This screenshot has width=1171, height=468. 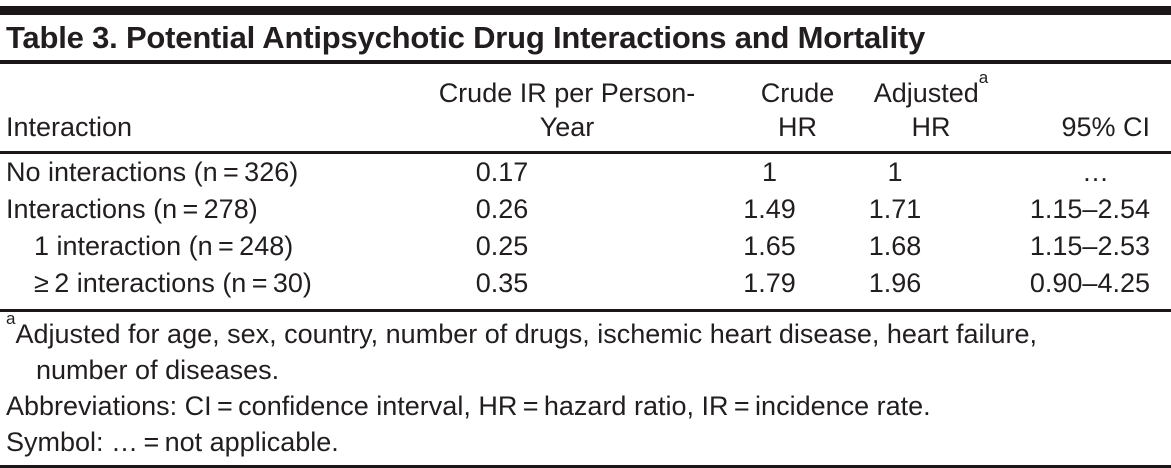 I want to click on top-rule, so click(x=585, y=10).